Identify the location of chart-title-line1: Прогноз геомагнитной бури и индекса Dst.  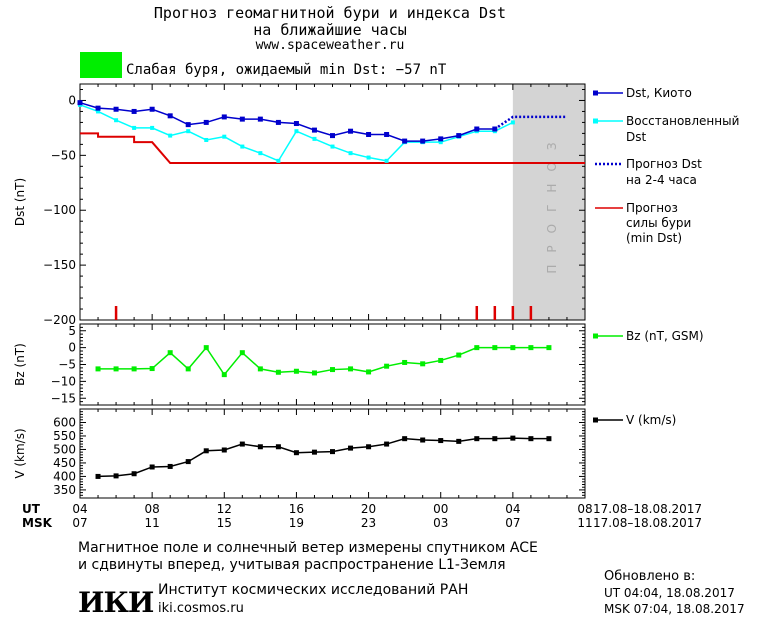
(330, 13).